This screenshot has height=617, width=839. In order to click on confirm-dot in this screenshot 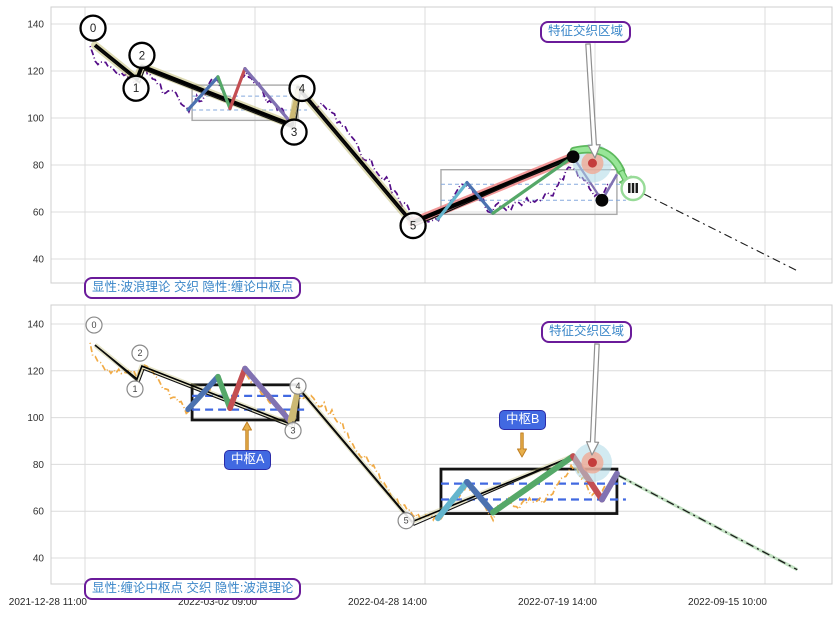, I will do `click(602, 200)`.